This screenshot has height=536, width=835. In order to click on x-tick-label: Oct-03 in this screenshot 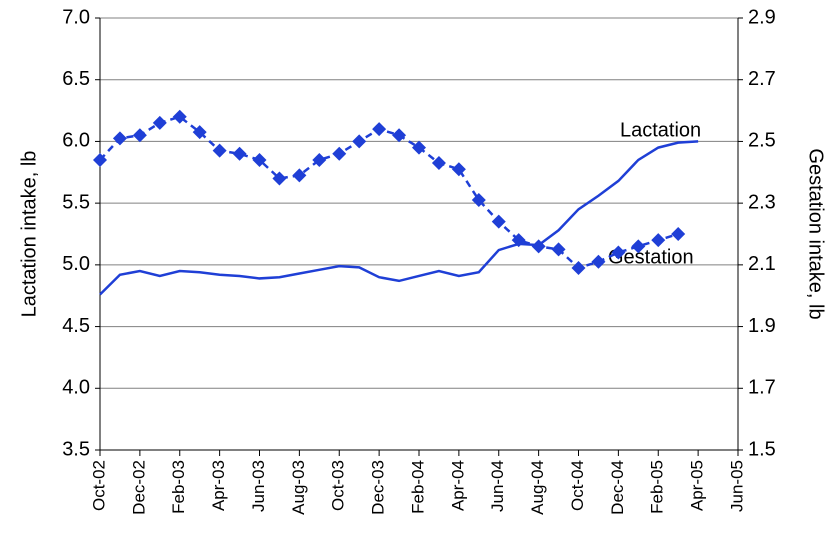, I will do `click(338, 485)`.